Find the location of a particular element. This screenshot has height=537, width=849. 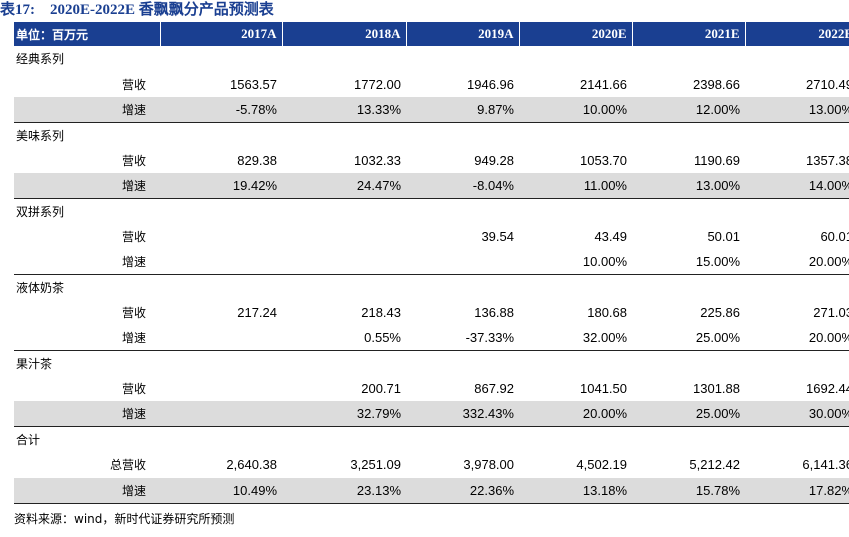

value-cell: 332.43% is located at coordinates (462, 414).